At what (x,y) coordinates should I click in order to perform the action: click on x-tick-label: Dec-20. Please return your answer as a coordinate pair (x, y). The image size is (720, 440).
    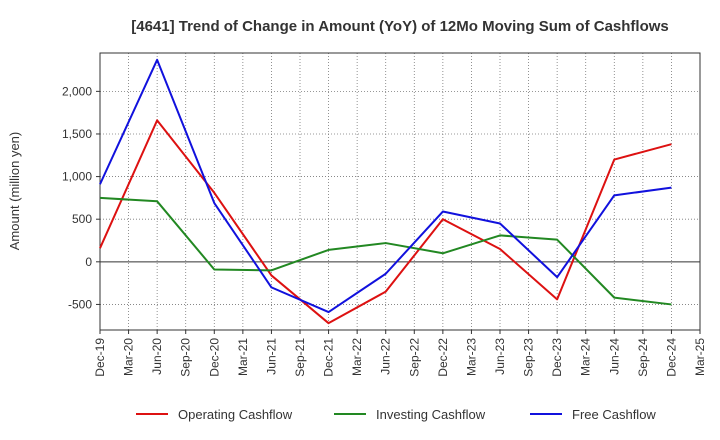
    Looking at the image, I should click on (214, 357).